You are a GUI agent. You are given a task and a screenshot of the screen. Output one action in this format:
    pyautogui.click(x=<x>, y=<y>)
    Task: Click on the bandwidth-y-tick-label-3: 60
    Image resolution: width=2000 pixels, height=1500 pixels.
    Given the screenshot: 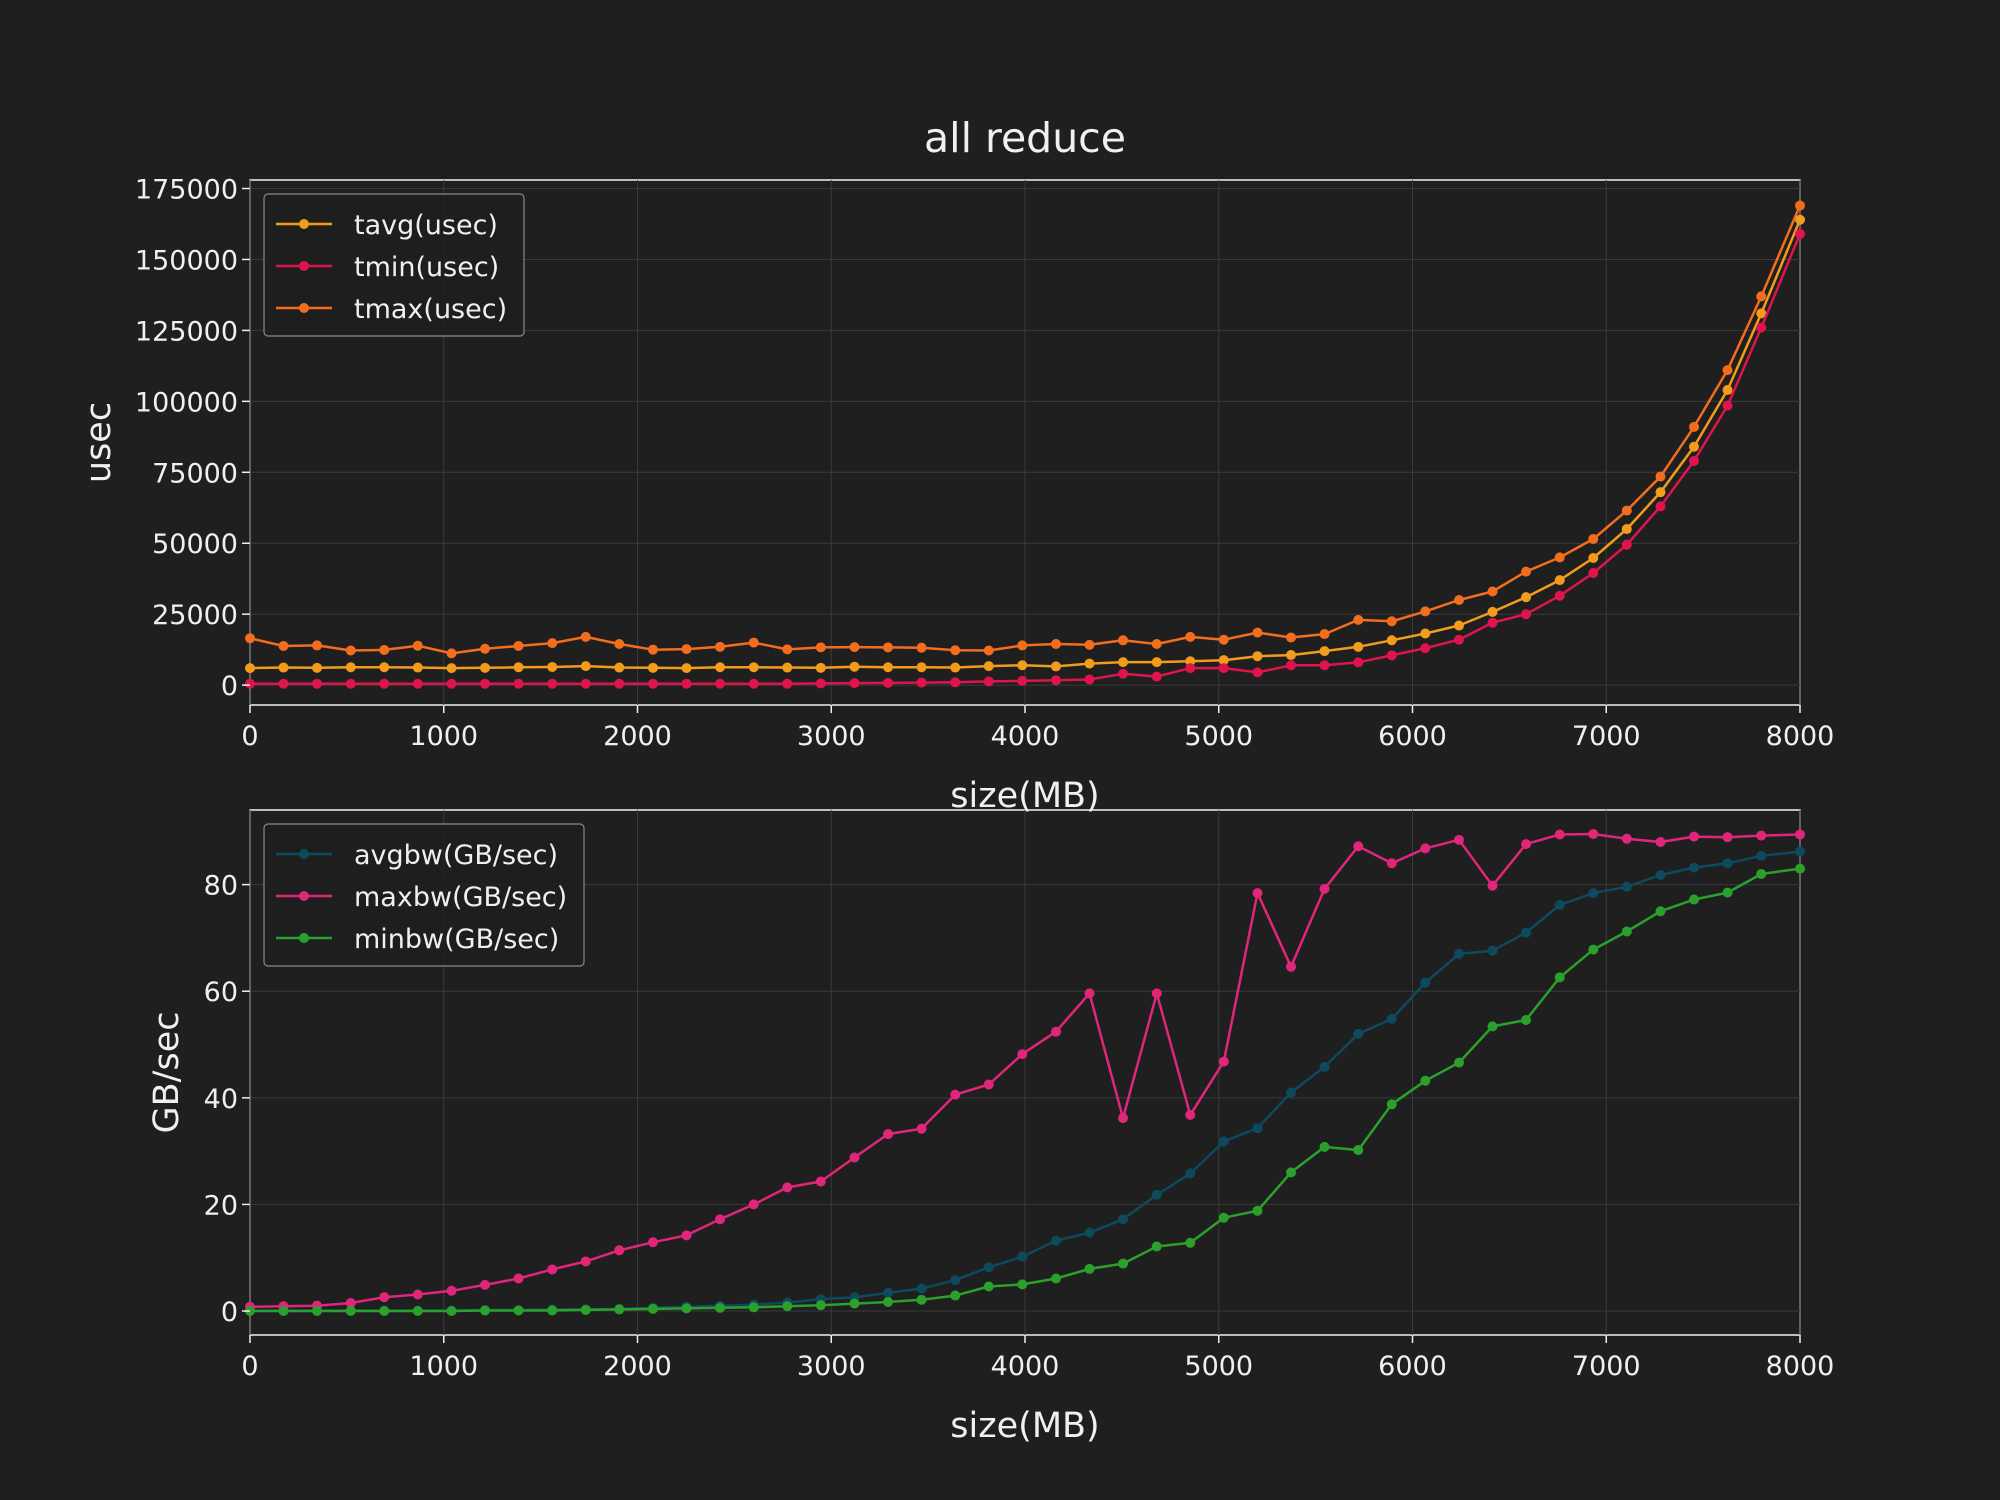 What is the action you would take?
    pyautogui.click(x=221, y=992)
    